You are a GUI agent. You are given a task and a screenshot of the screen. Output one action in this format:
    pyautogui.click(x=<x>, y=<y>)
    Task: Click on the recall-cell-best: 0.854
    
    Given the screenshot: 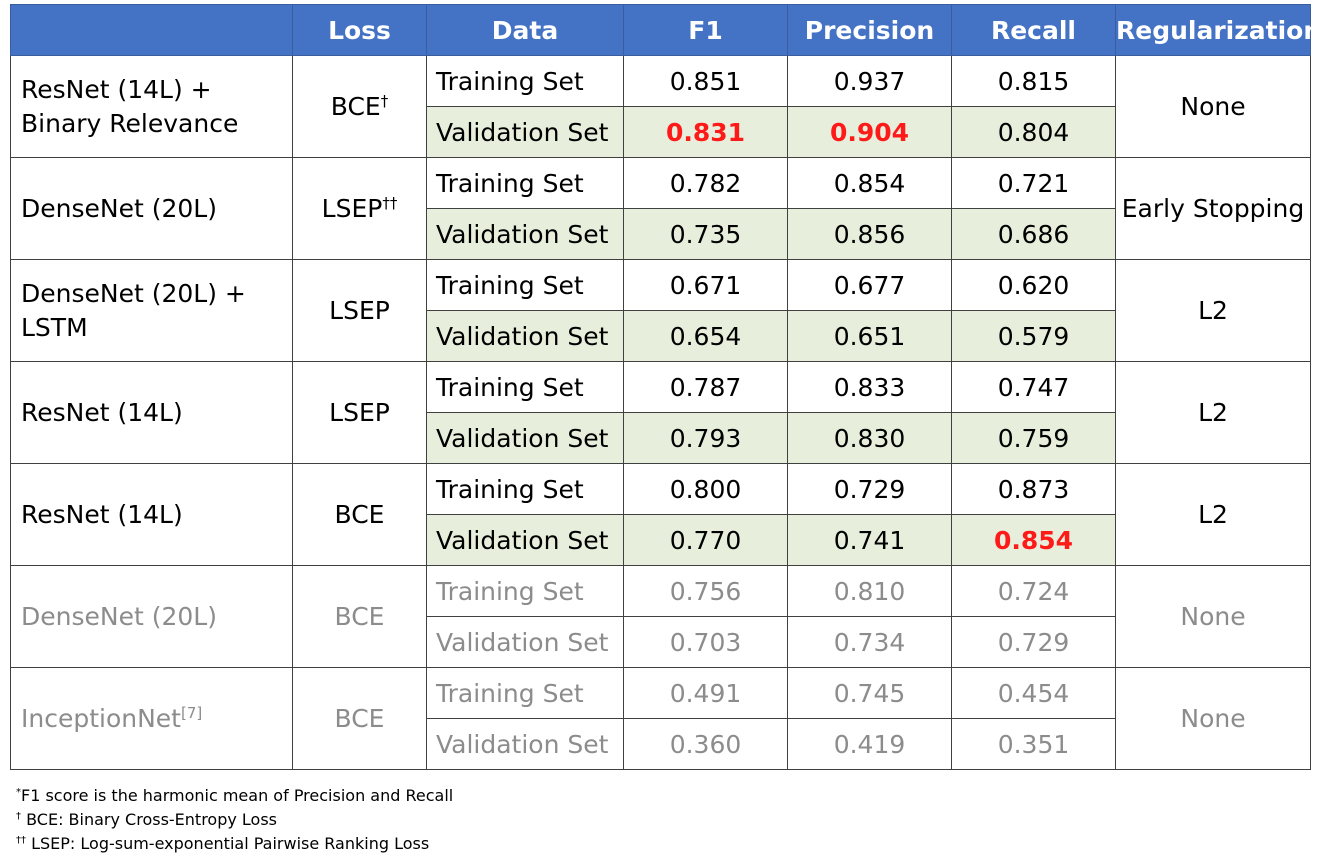 What is the action you would take?
    pyautogui.click(x=1033, y=540)
    